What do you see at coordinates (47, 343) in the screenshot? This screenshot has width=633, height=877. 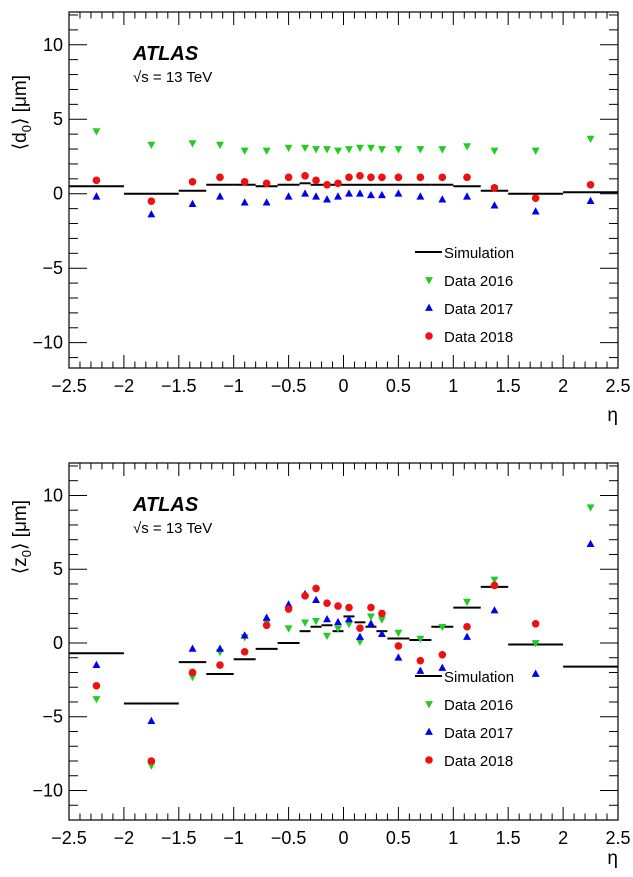 I see `y-tick-label: −10` at bounding box center [47, 343].